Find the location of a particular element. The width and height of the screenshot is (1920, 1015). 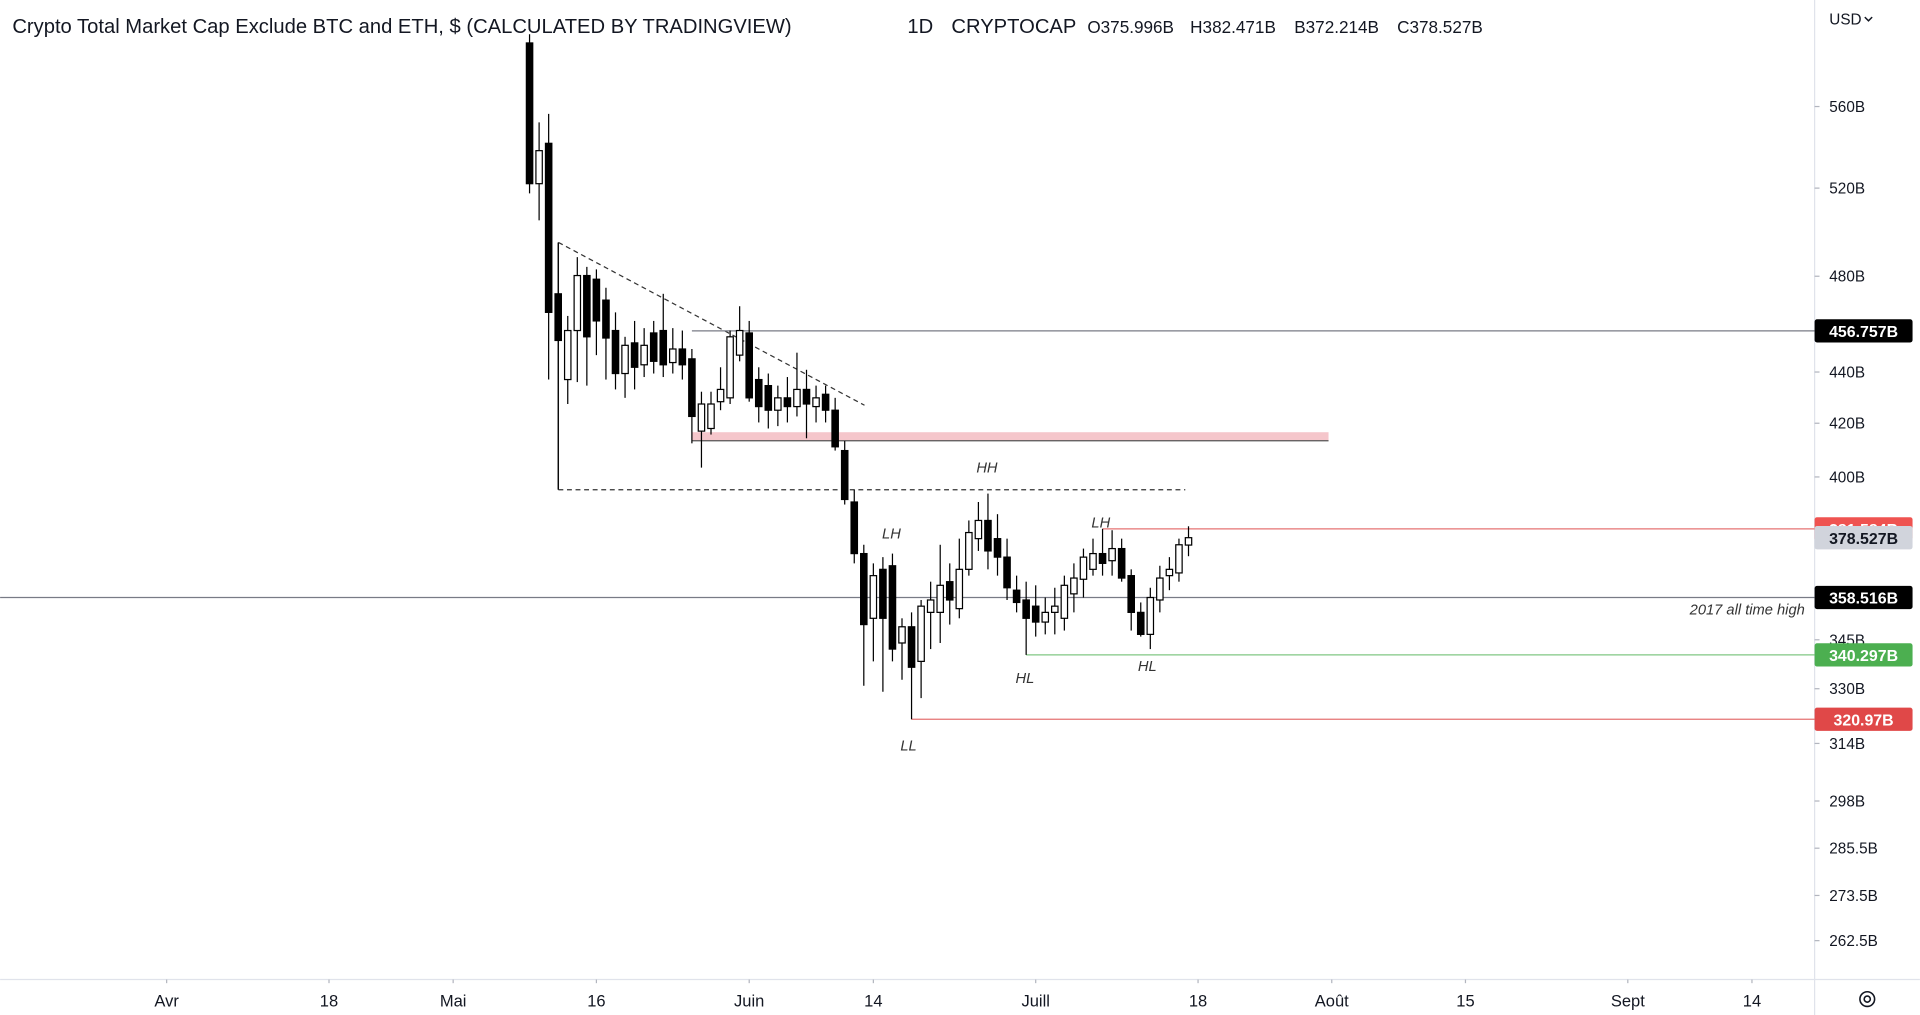

currency-caret is located at coordinates (1868, 19).